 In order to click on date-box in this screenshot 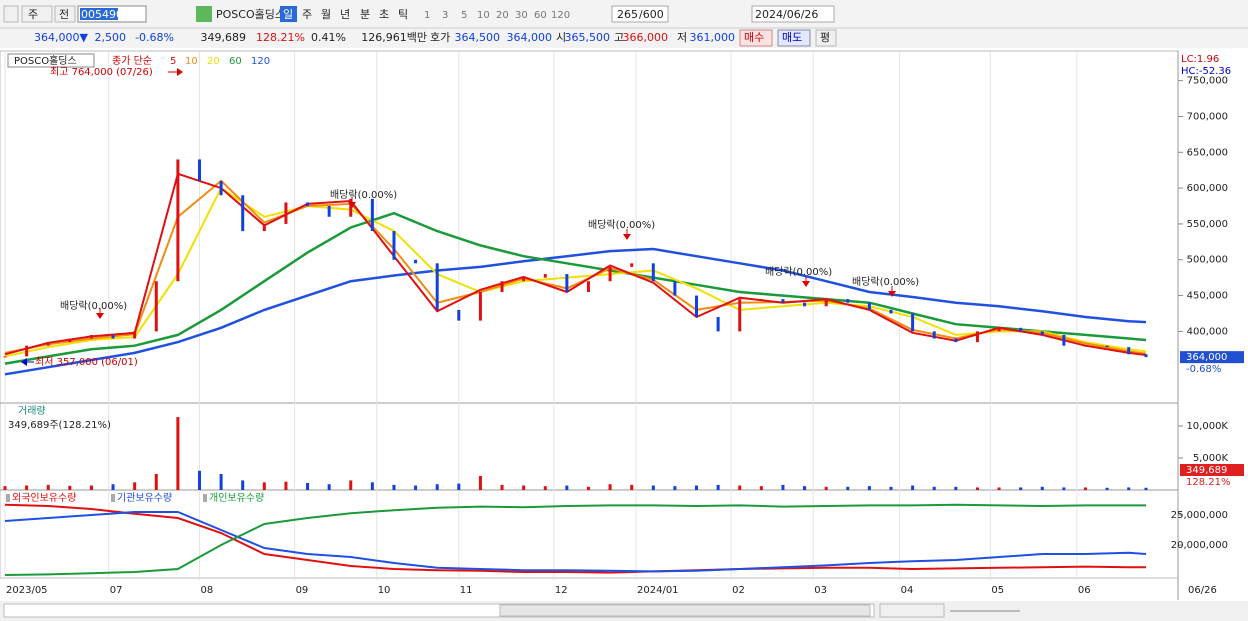, I will do `click(793, 14)`.